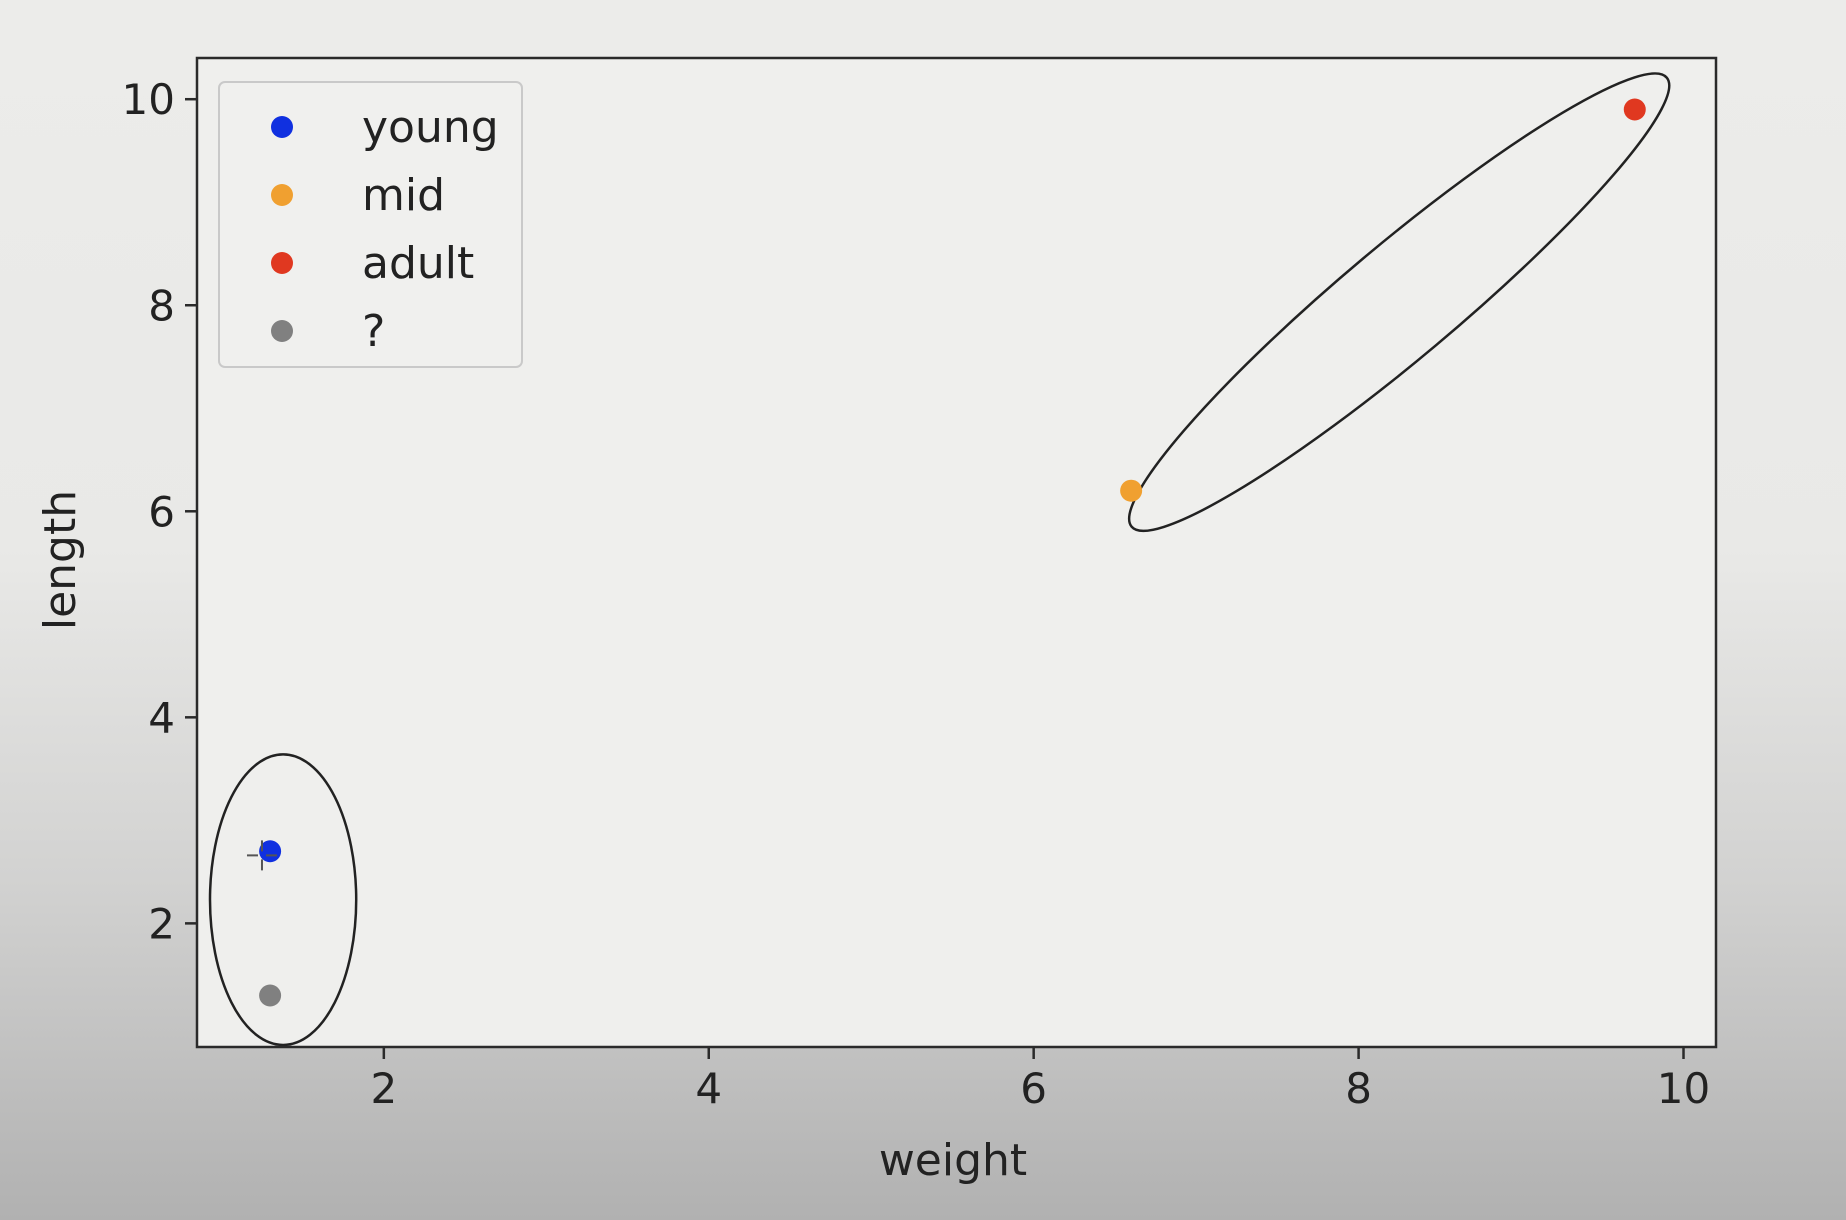 The image size is (1846, 1220). I want to click on y-tick-label: 8, so click(161, 305).